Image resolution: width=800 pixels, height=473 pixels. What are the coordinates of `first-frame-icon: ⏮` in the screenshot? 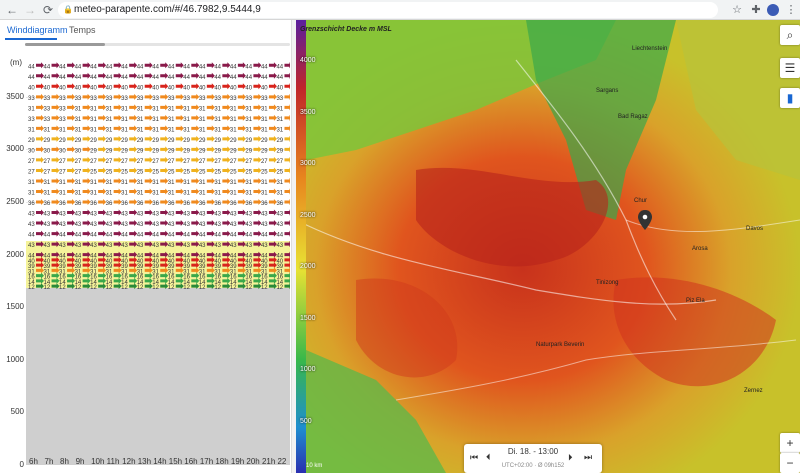 It's located at (474, 457).